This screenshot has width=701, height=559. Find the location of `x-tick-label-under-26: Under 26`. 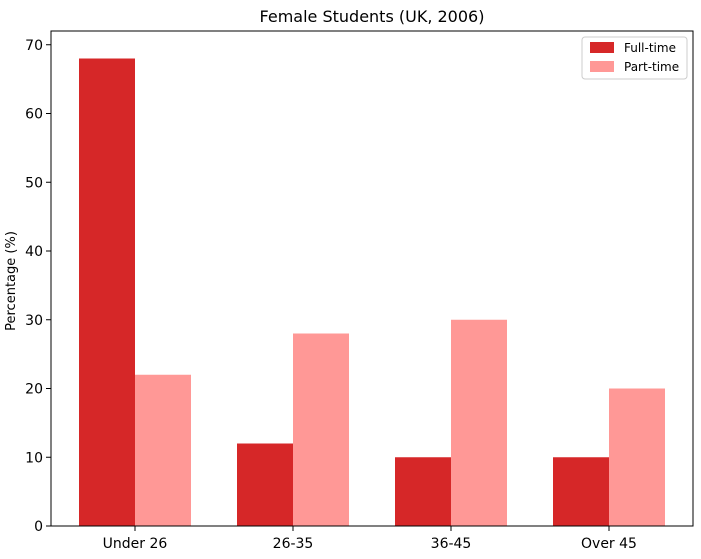

x-tick-label-under-26: Under 26 is located at coordinates (135, 544).